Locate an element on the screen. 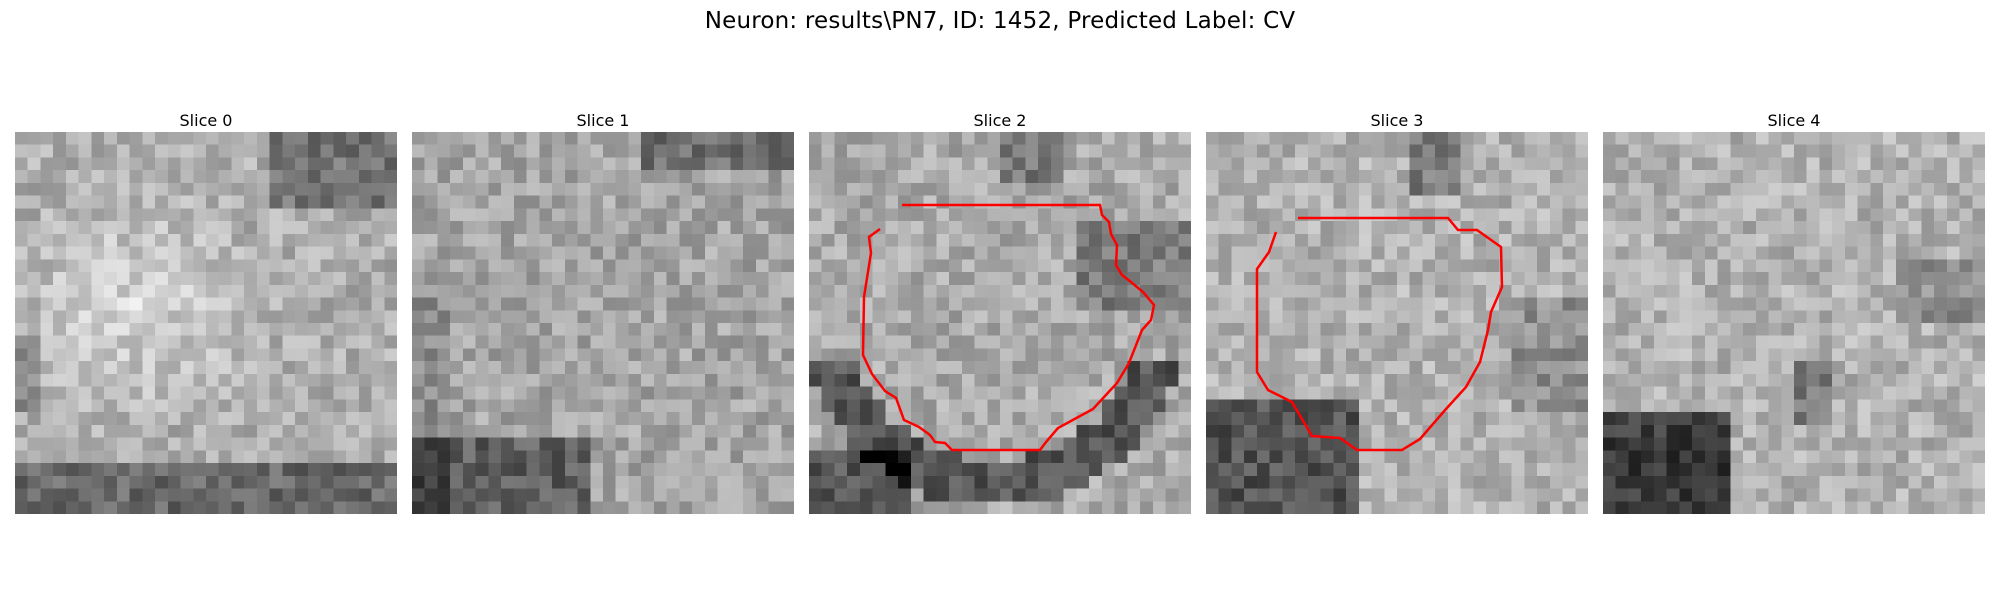 Image resolution: width=2000 pixels, height=600 pixels. slice-title: Slice 2 is located at coordinates (1000, 120).